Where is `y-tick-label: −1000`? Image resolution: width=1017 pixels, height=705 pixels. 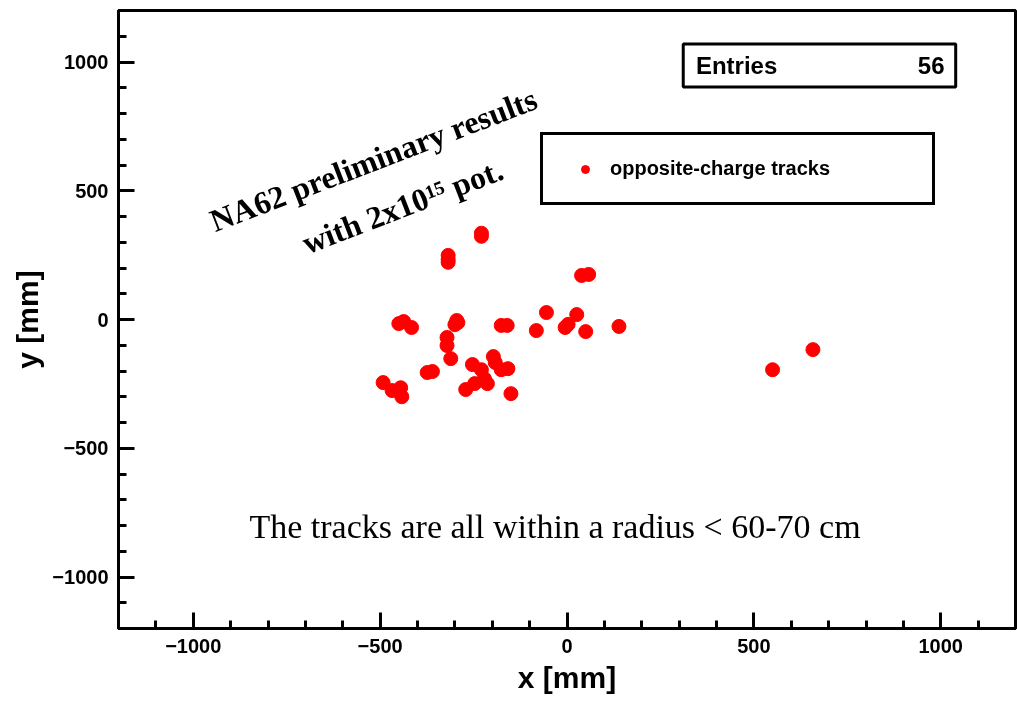 y-tick-label: −1000 is located at coordinates (80, 577).